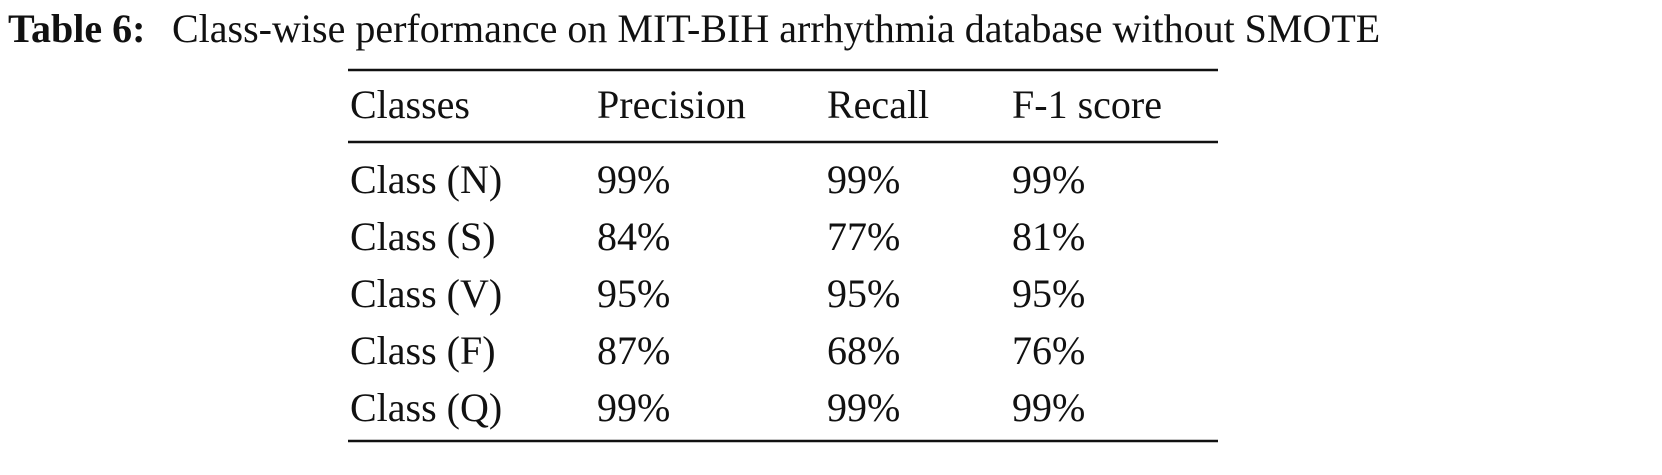 This screenshot has width=1662, height=475. Describe the element at coordinates (426, 407) in the screenshot. I see `row-label: Class (Q)` at that location.